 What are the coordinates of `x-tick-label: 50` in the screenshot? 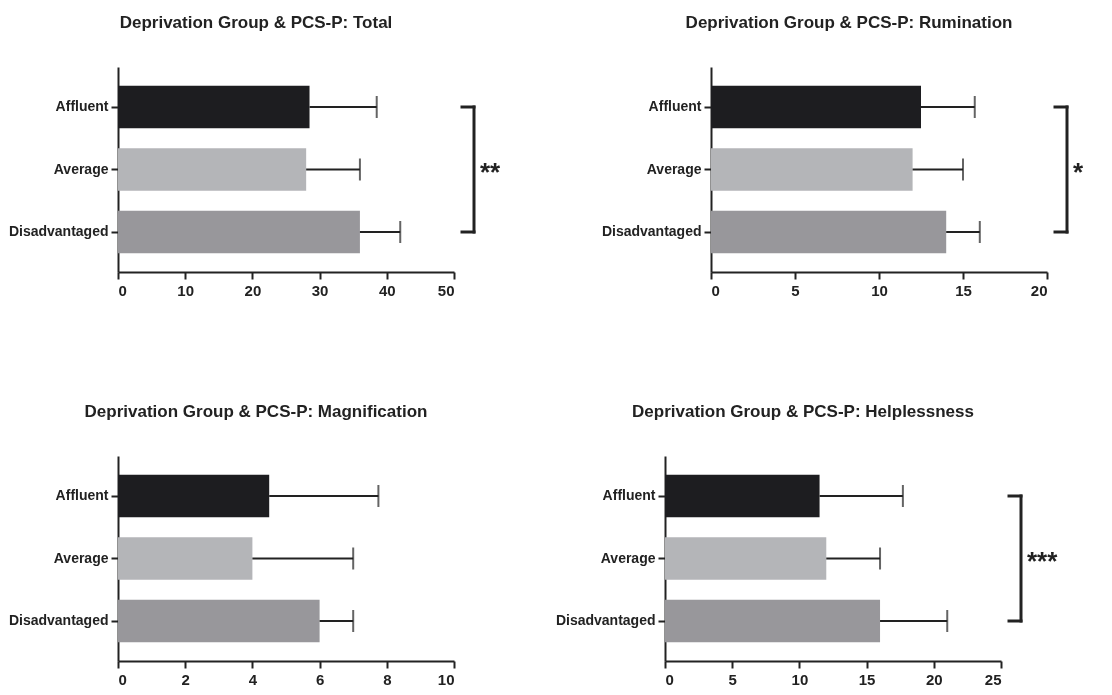 It's located at (446, 290).